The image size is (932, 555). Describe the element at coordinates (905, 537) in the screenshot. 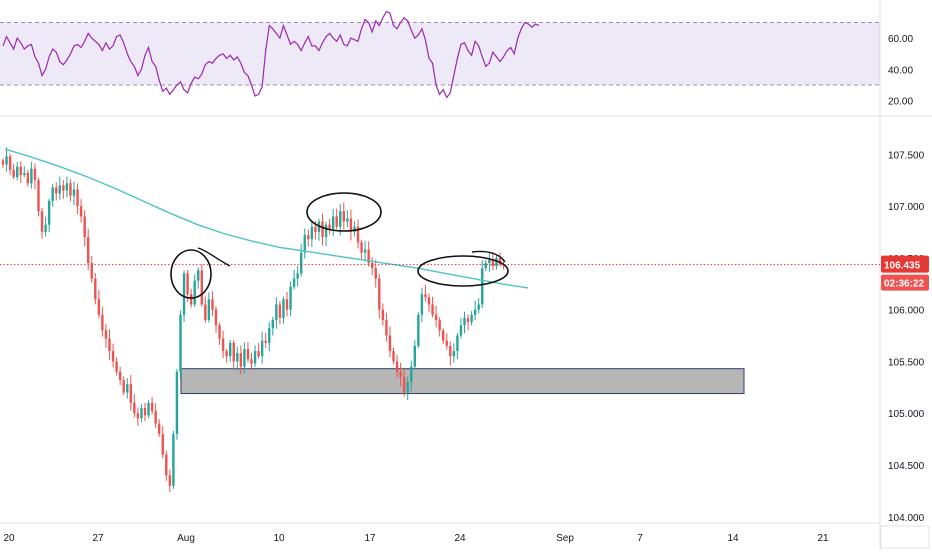

I see `axis-corner` at that location.